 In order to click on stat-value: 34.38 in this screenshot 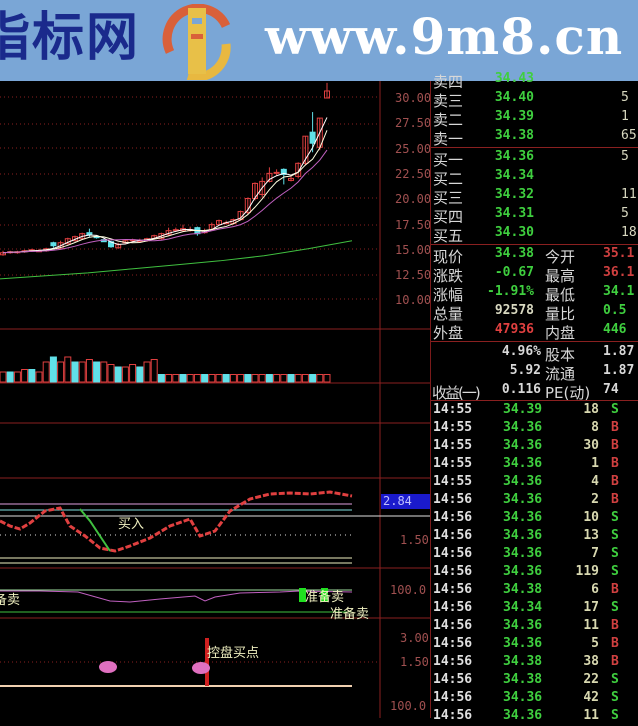, I will do `click(514, 253)`.